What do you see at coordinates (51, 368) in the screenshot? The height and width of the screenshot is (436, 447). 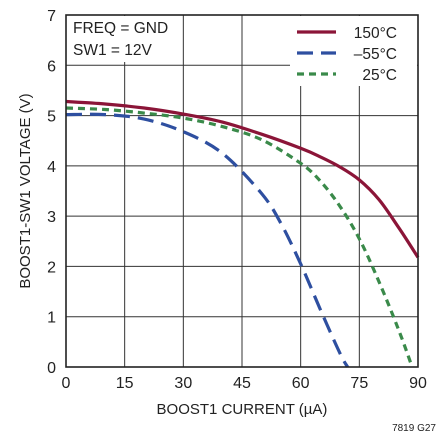 I see `y-tick-label: 0` at bounding box center [51, 368].